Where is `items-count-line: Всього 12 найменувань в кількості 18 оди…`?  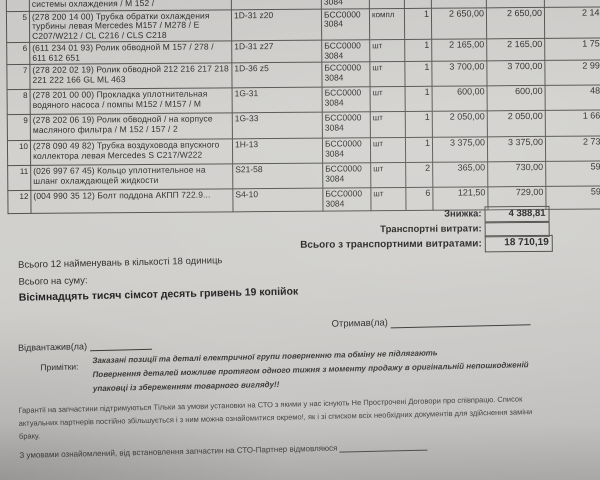
items-count-line: Всього 12 найменувань в кількості 18 оди… is located at coordinates (120, 263).